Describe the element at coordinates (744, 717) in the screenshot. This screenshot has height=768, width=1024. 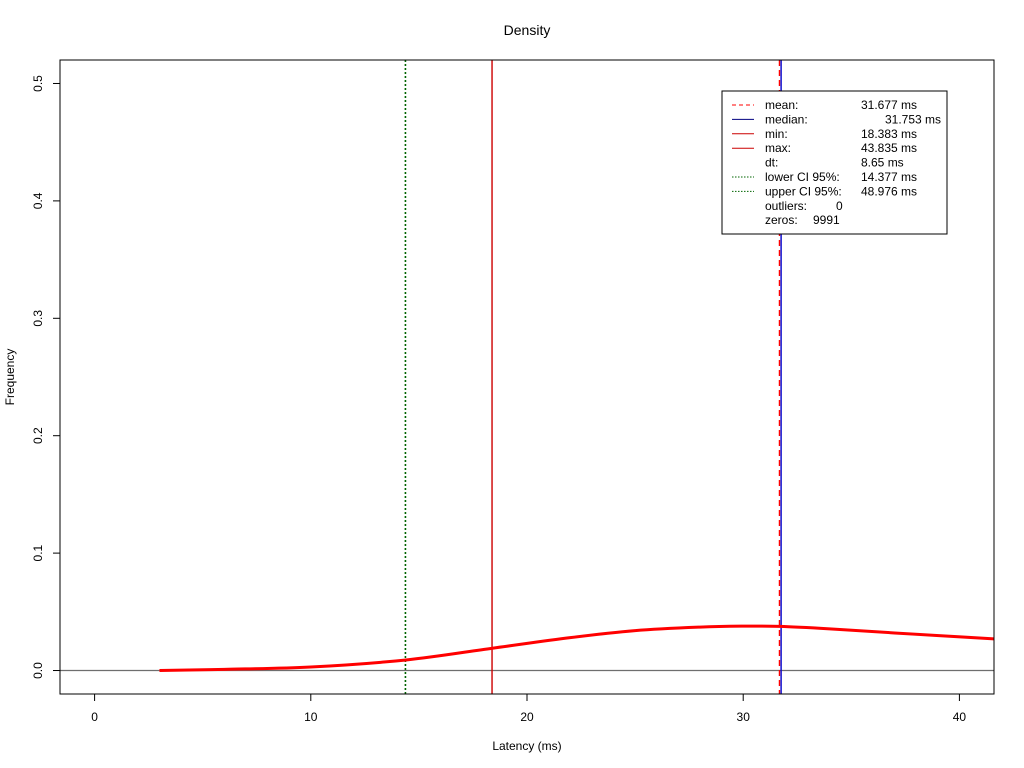
I see `x-tick-label: 30` at that location.